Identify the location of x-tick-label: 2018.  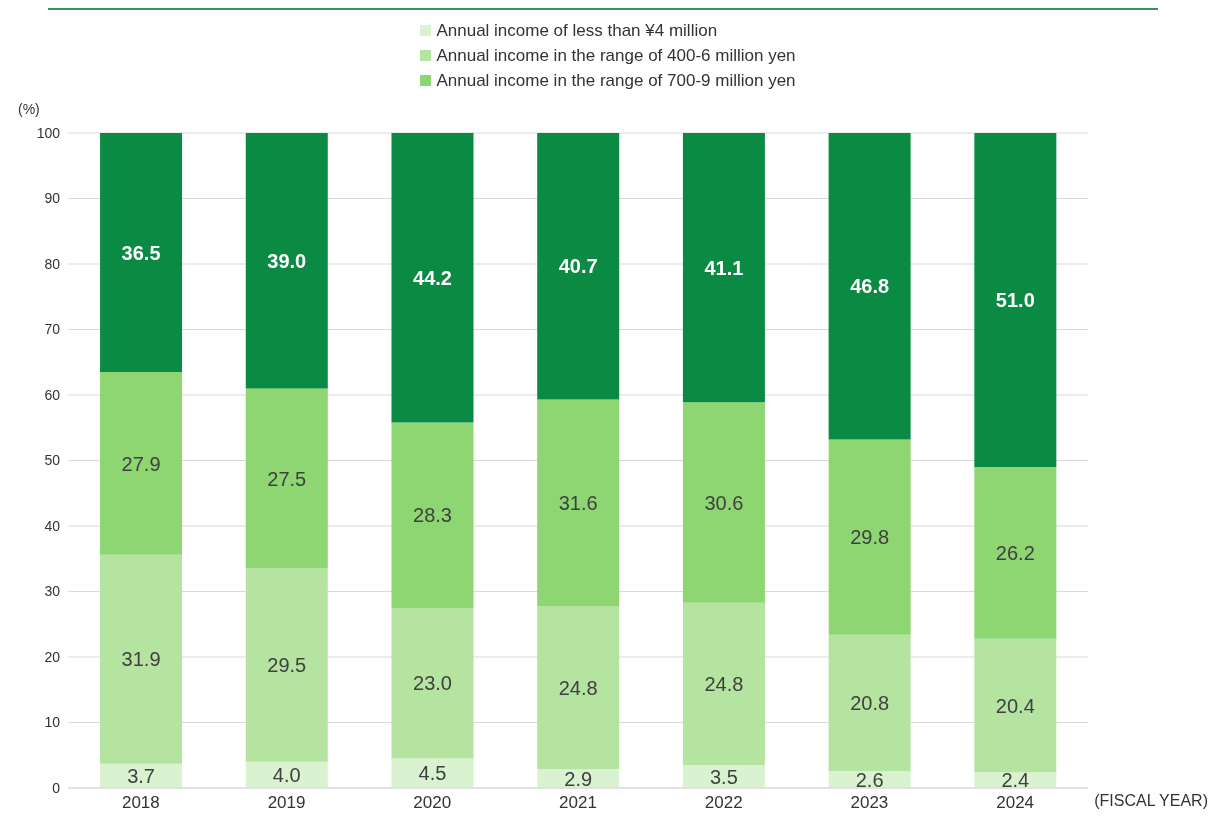
(140, 803).